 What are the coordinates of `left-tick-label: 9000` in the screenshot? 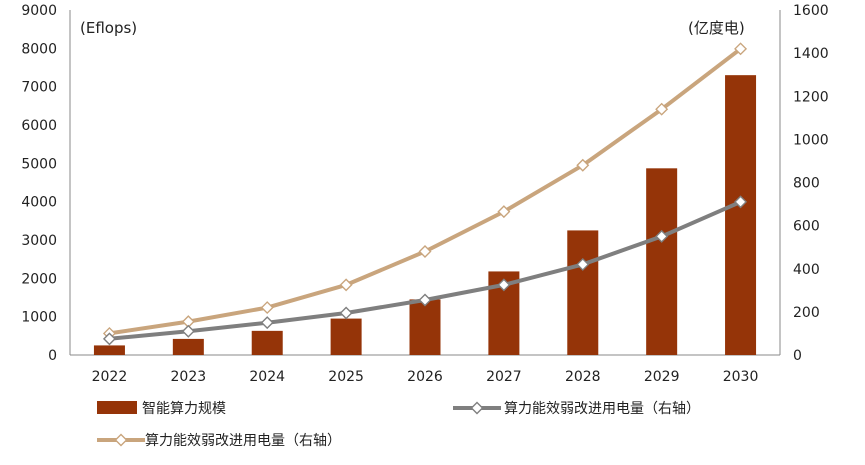 It's located at (39, 11).